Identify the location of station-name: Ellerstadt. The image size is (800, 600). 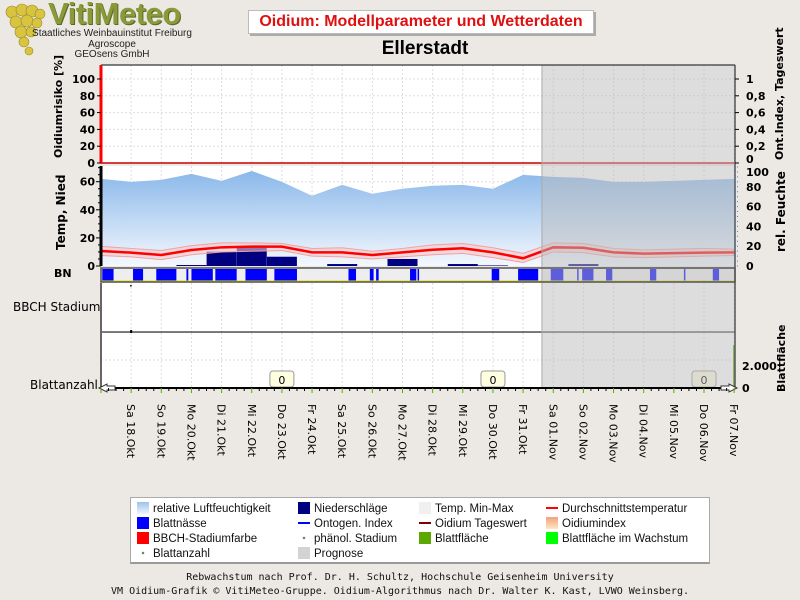
(425, 48).